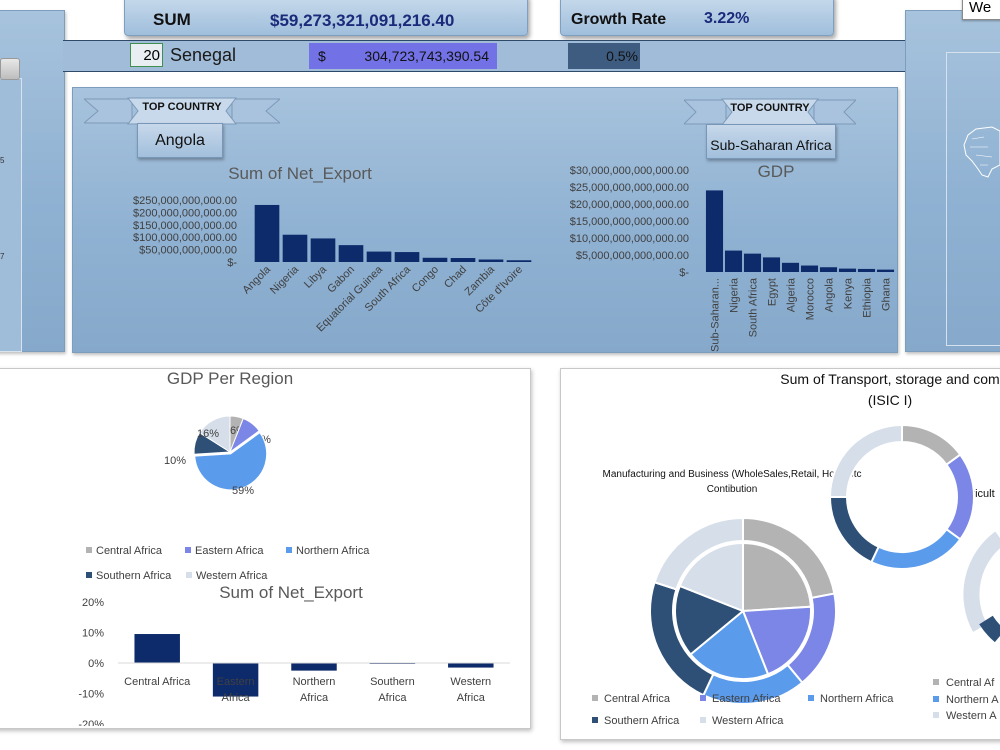 This screenshot has height=750, width=1000. I want to click on x-tick-label: Angola, so click(830, 294).